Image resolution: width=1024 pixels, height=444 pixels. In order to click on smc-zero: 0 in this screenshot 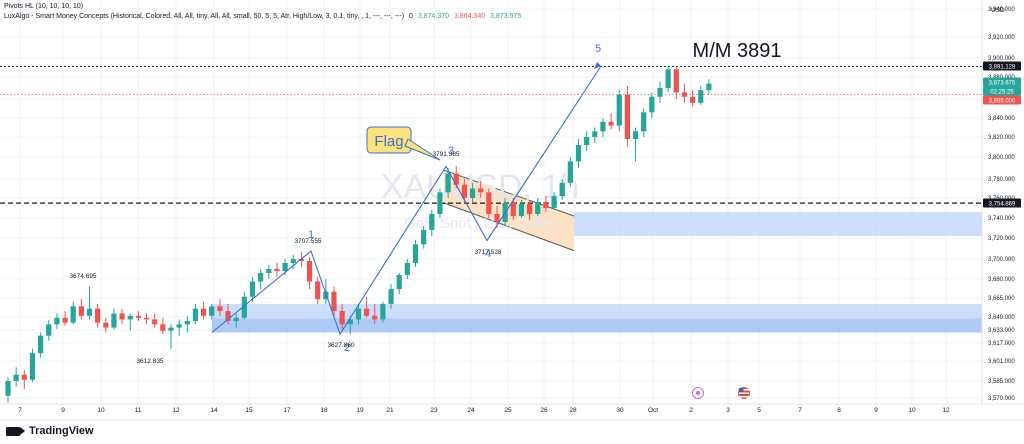, I will do `click(411, 16)`.